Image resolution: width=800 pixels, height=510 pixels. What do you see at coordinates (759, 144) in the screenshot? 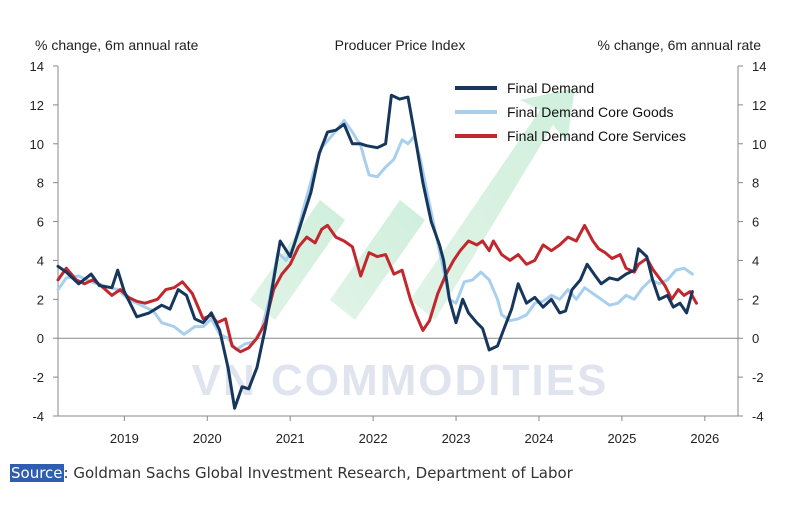
I see `y-tick-label-right: 10` at bounding box center [759, 144].